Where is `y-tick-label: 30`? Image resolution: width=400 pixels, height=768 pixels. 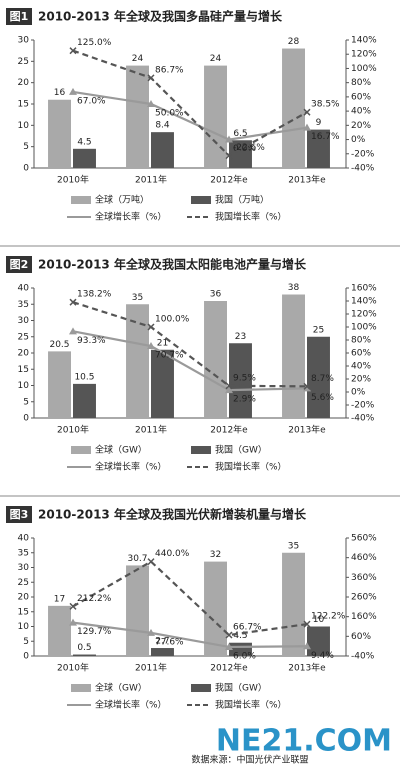
y-tick-label: 30 is located at coordinates (24, 321).